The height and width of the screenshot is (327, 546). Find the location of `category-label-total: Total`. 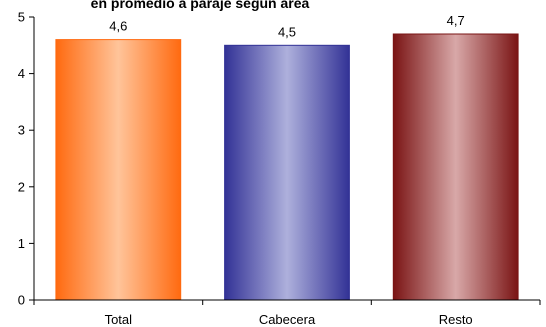

category-label-total: Total is located at coordinates (119, 319).